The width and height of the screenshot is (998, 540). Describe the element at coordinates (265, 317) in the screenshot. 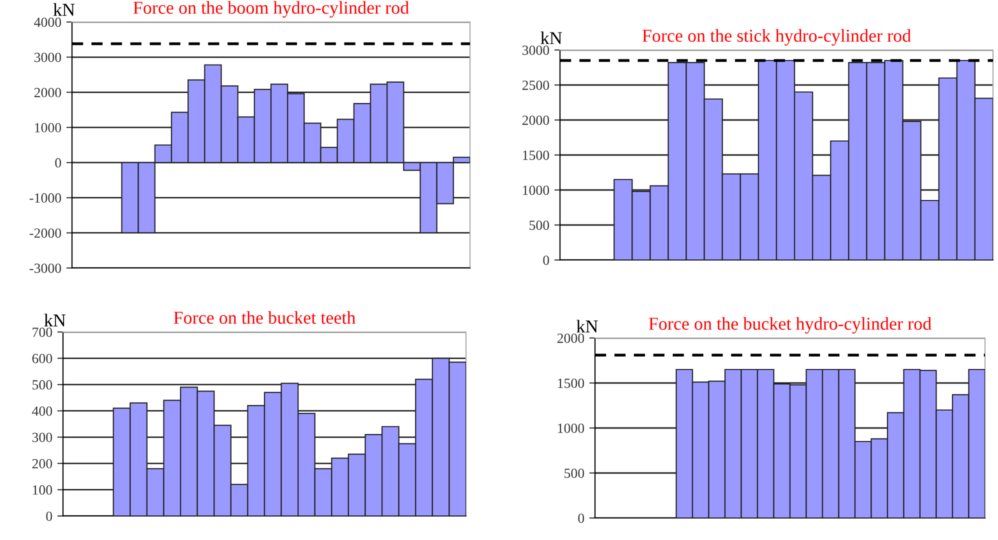

I see `chart-title: Force on the bucket teeth` at that location.